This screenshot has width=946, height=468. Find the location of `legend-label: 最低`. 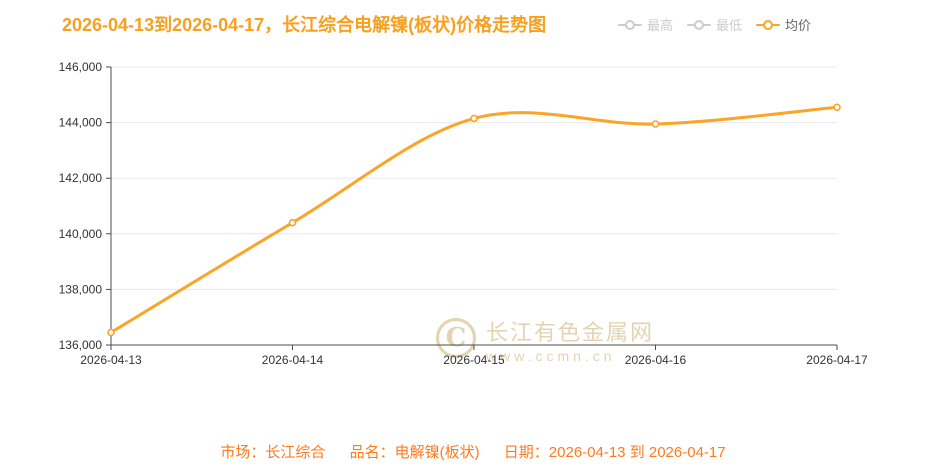

legend-label: 最低 is located at coordinates (729, 25).